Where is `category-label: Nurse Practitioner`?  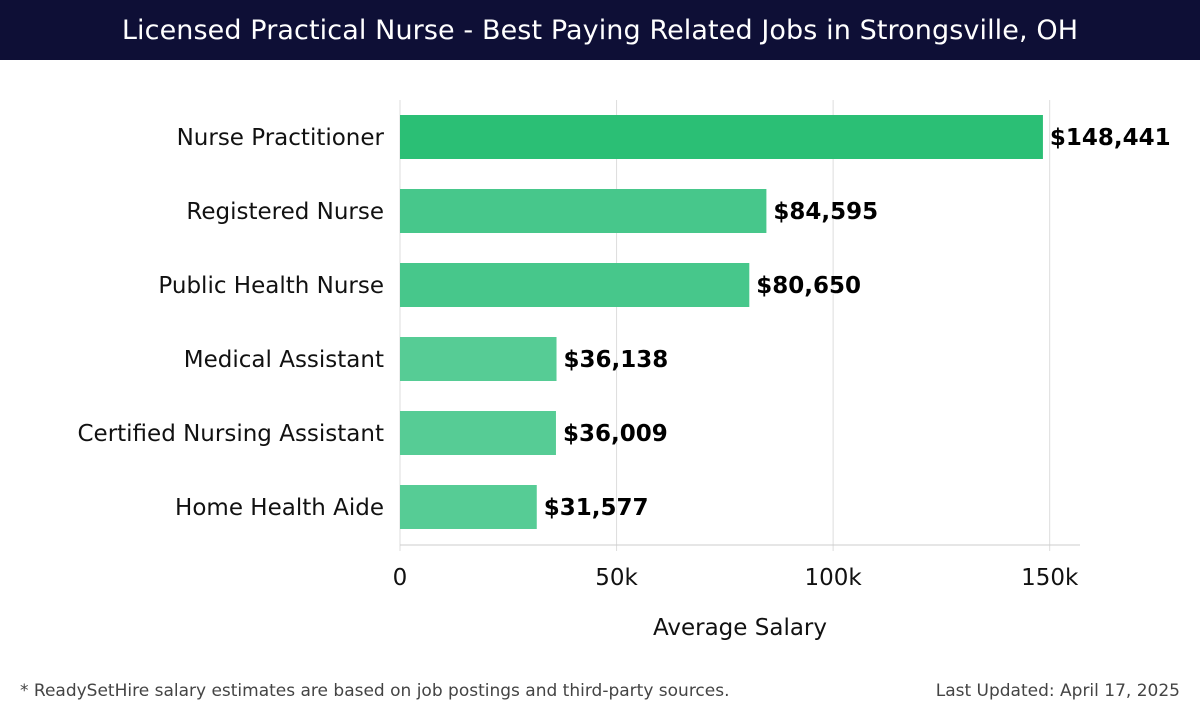
category-label: Nurse Practitioner is located at coordinates (281, 138).